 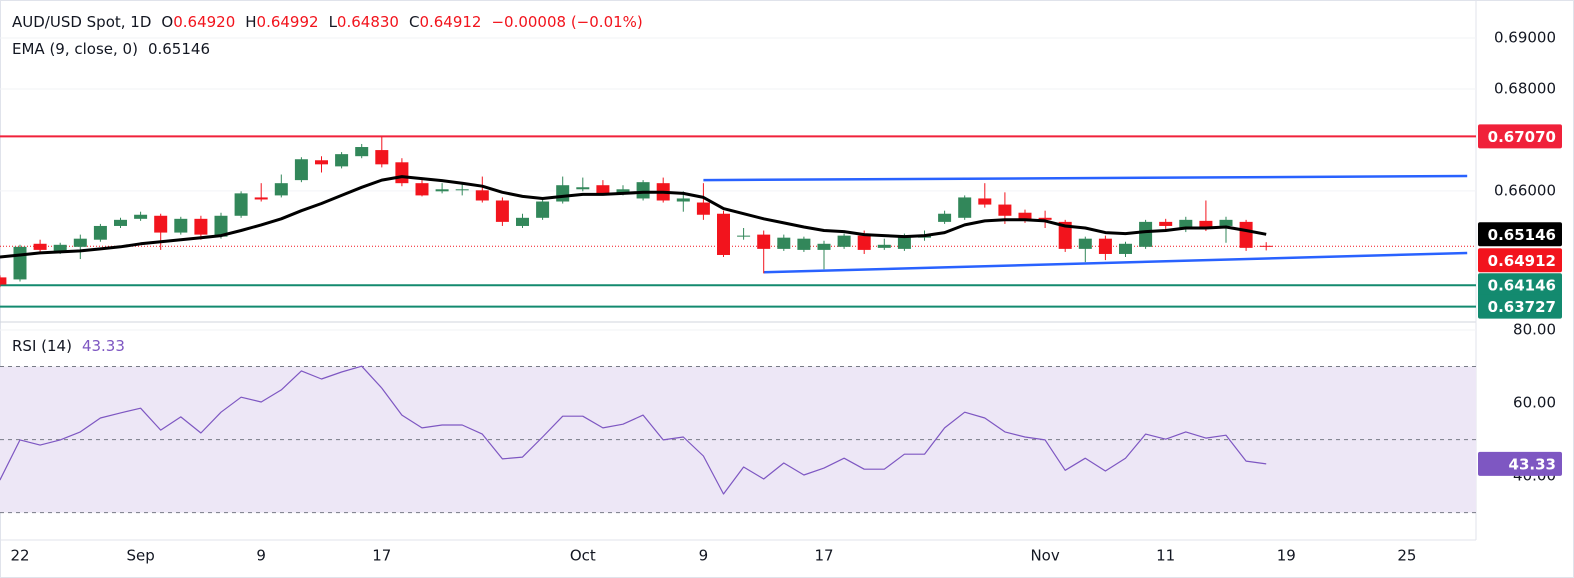 What do you see at coordinates (42, 346) in the screenshot?
I see `legend-title: RSI (14)` at bounding box center [42, 346].